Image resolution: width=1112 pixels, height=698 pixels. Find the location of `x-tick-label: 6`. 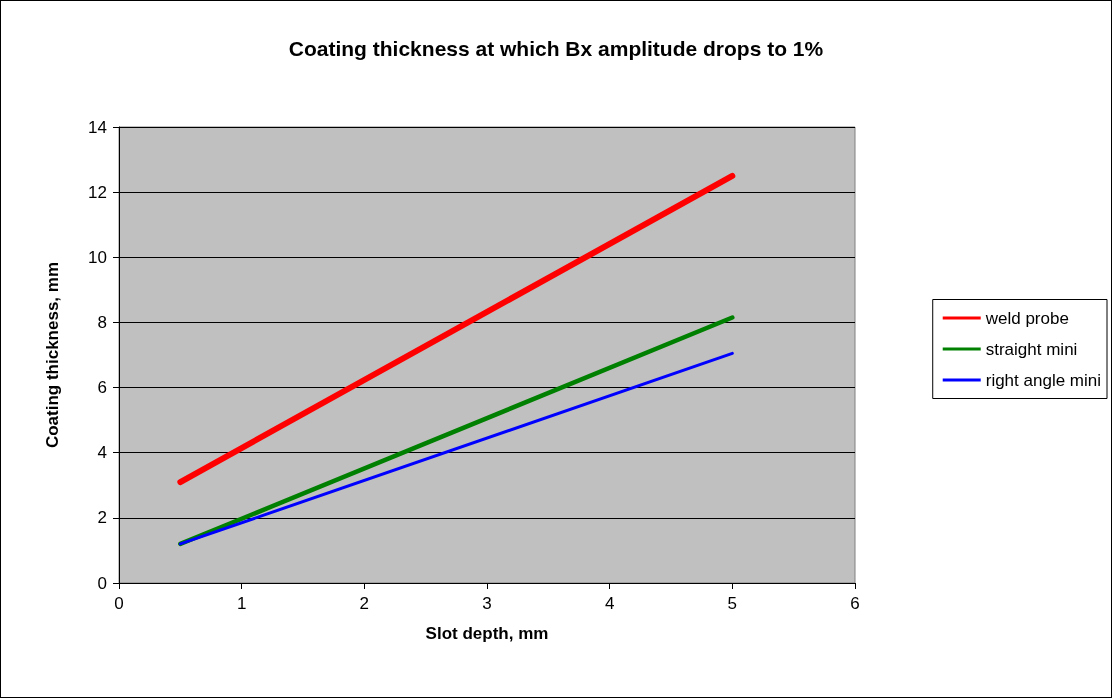

x-tick-label: 6 is located at coordinates (855, 603).